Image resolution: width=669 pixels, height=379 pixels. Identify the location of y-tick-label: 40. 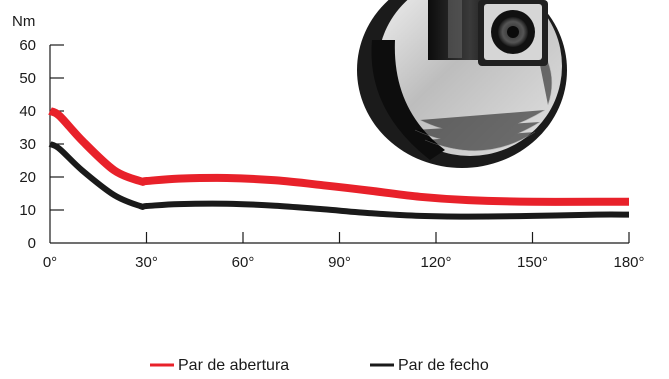
(27, 111).